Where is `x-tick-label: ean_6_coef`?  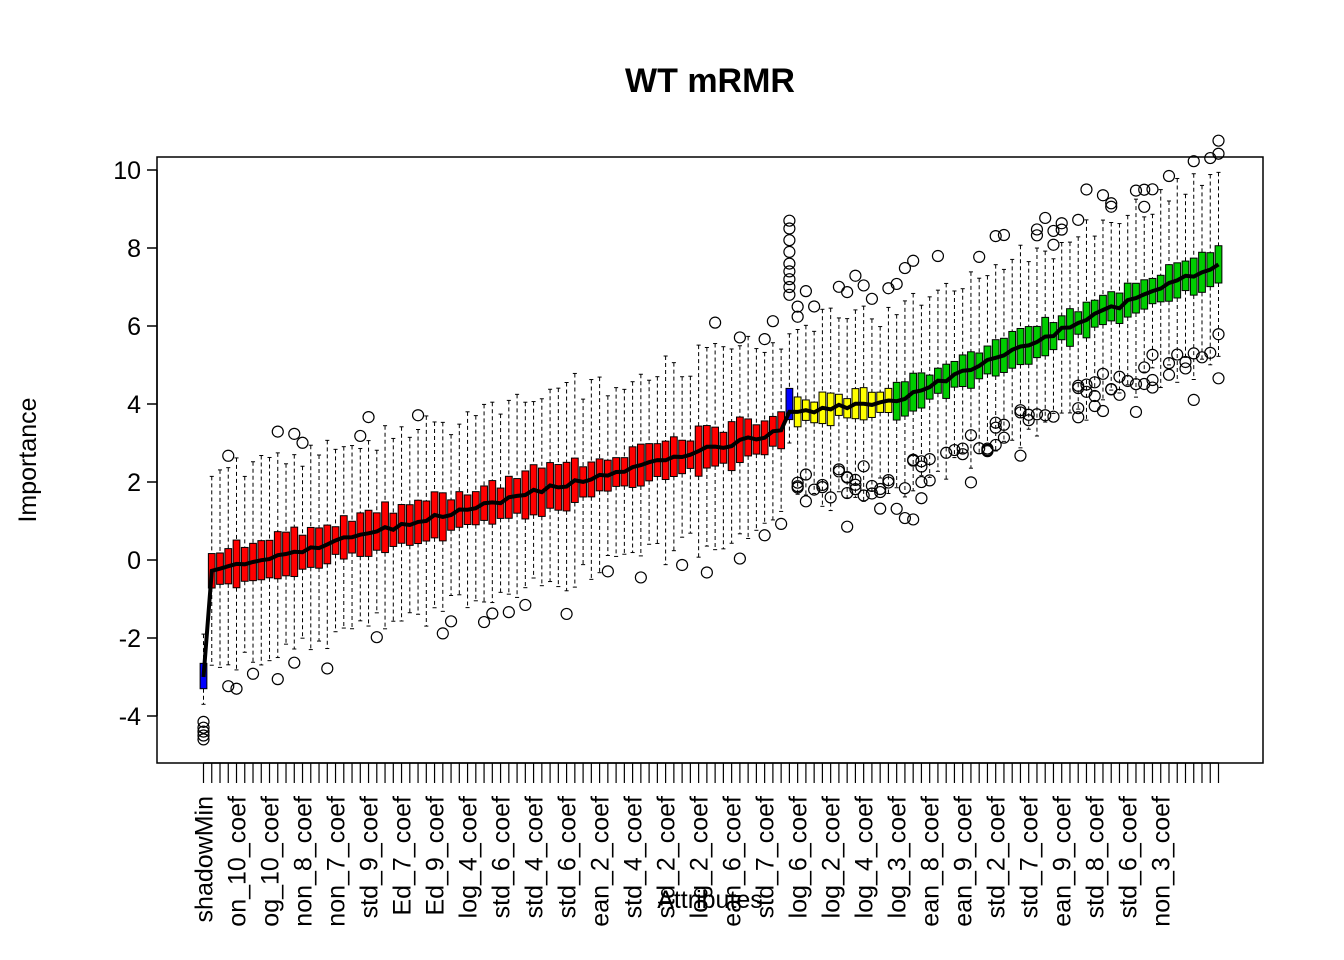
x-tick-label: ean_6_coef is located at coordinates (733, 861).